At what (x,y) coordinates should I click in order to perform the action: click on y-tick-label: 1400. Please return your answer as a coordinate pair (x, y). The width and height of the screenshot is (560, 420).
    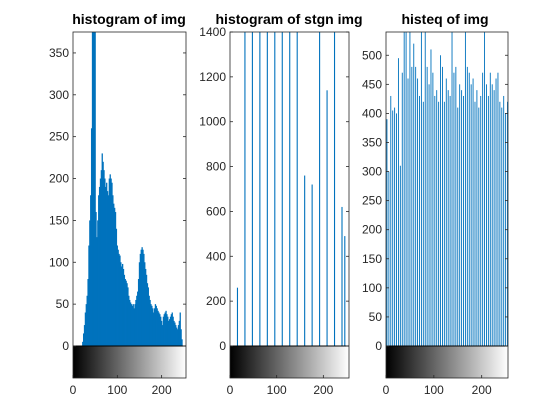
    Looking at the image, I should click on (212, 32).